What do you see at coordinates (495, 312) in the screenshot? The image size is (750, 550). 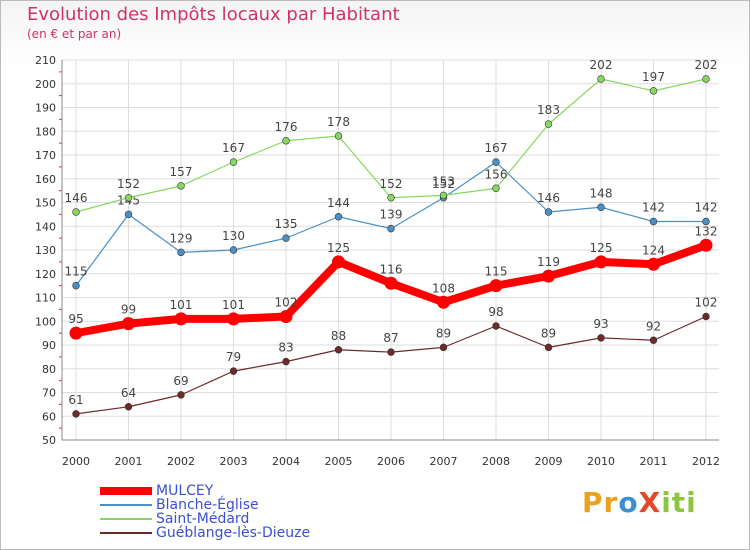 I see `data-label: 98` at bounding box center [495, 312].